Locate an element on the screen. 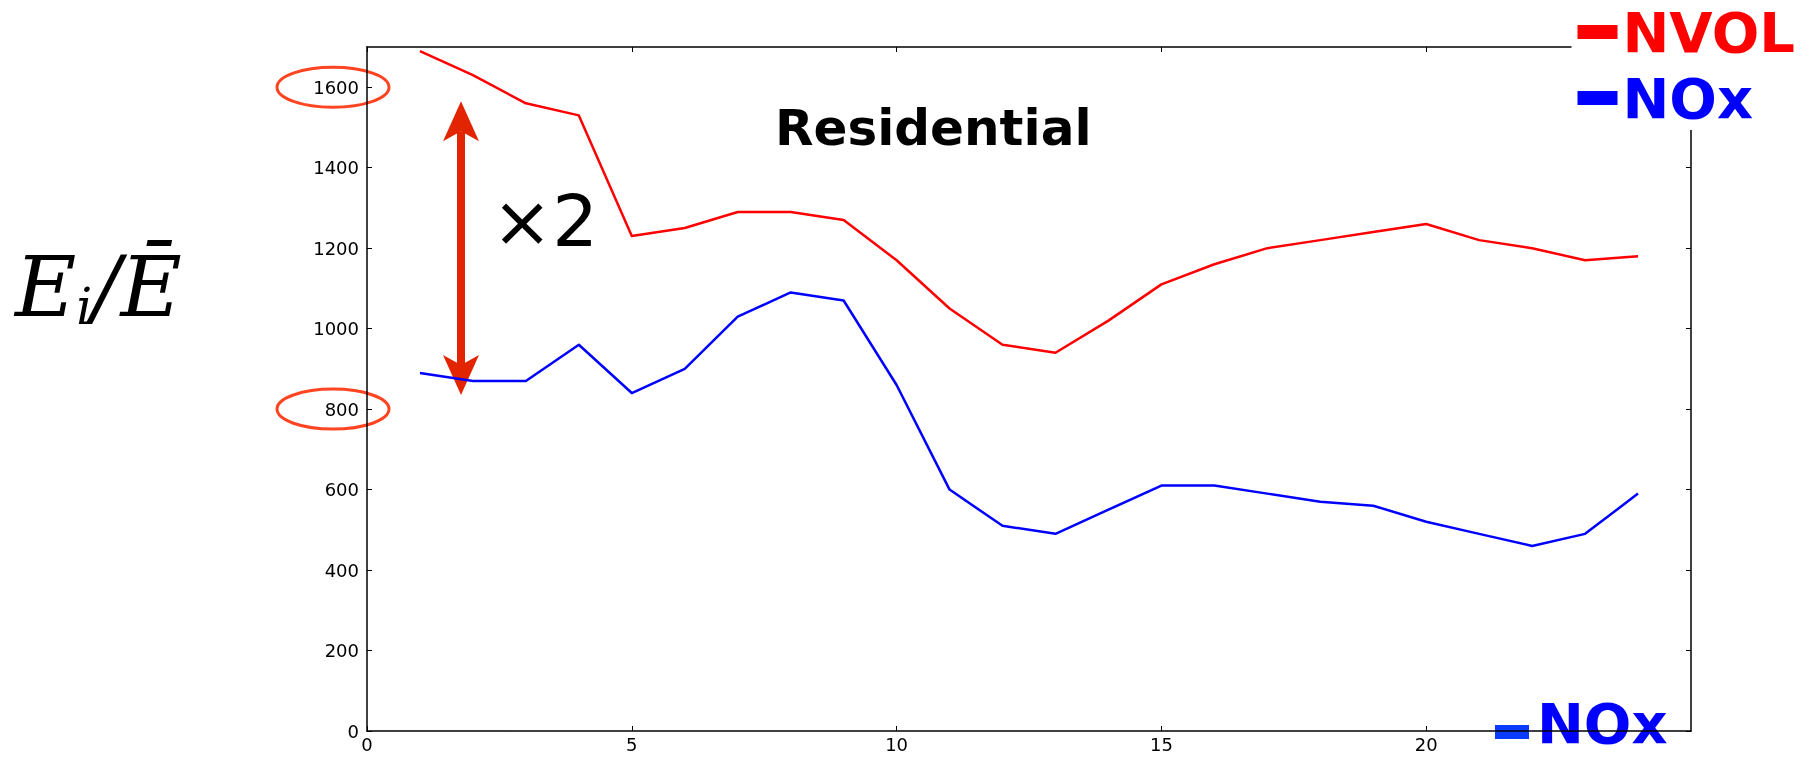 The width and height of the screenshot is (1809, 761). y-axis-title: Ei/Ē is located at coordinates (97, 287).